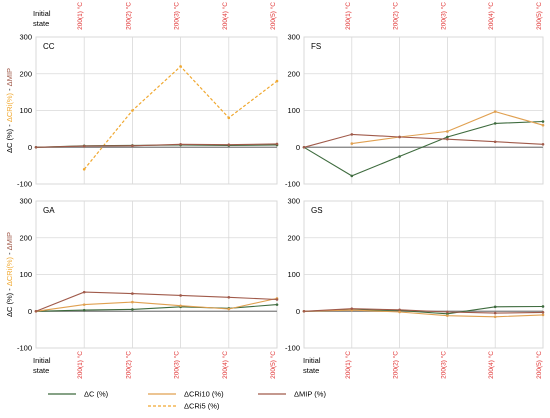 Image resolution: width=550 pixels, height=418 pixels. What do you see at coordinates (310, 394) in the screenshot?
I see `legend-label-mip: ΔMIP (%)` at bounding box center [310, 394].